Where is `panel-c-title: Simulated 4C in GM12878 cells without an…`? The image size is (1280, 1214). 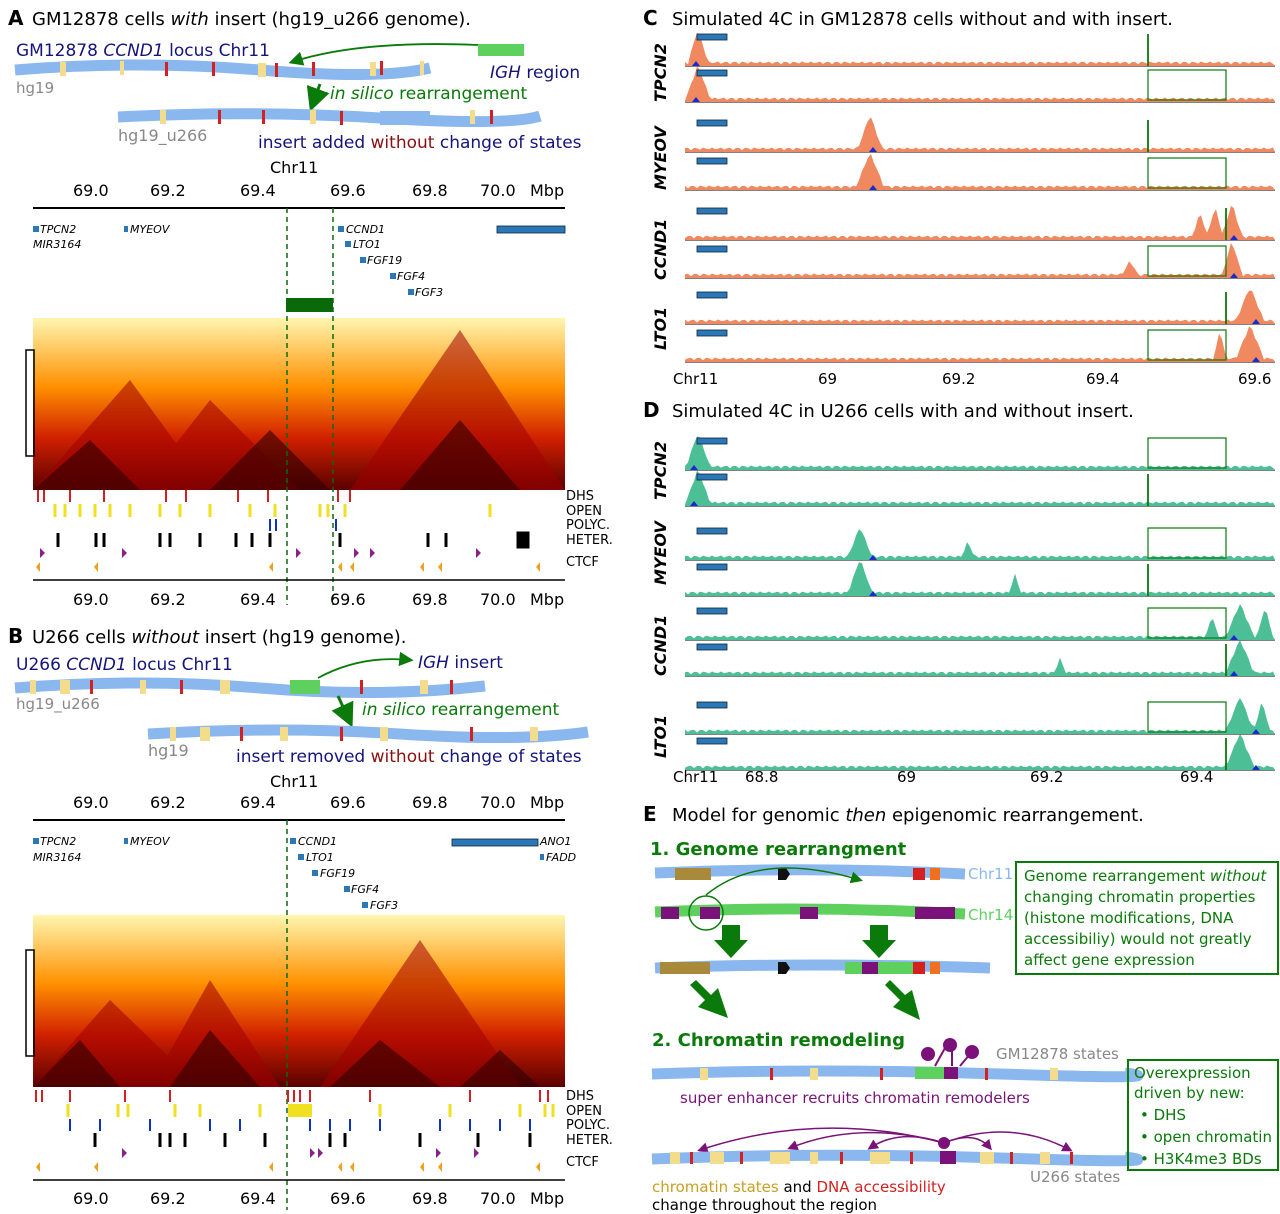 panel-c-title: Simulated 4C in GM12878 cells without an… is located at coordinates (922, 19).